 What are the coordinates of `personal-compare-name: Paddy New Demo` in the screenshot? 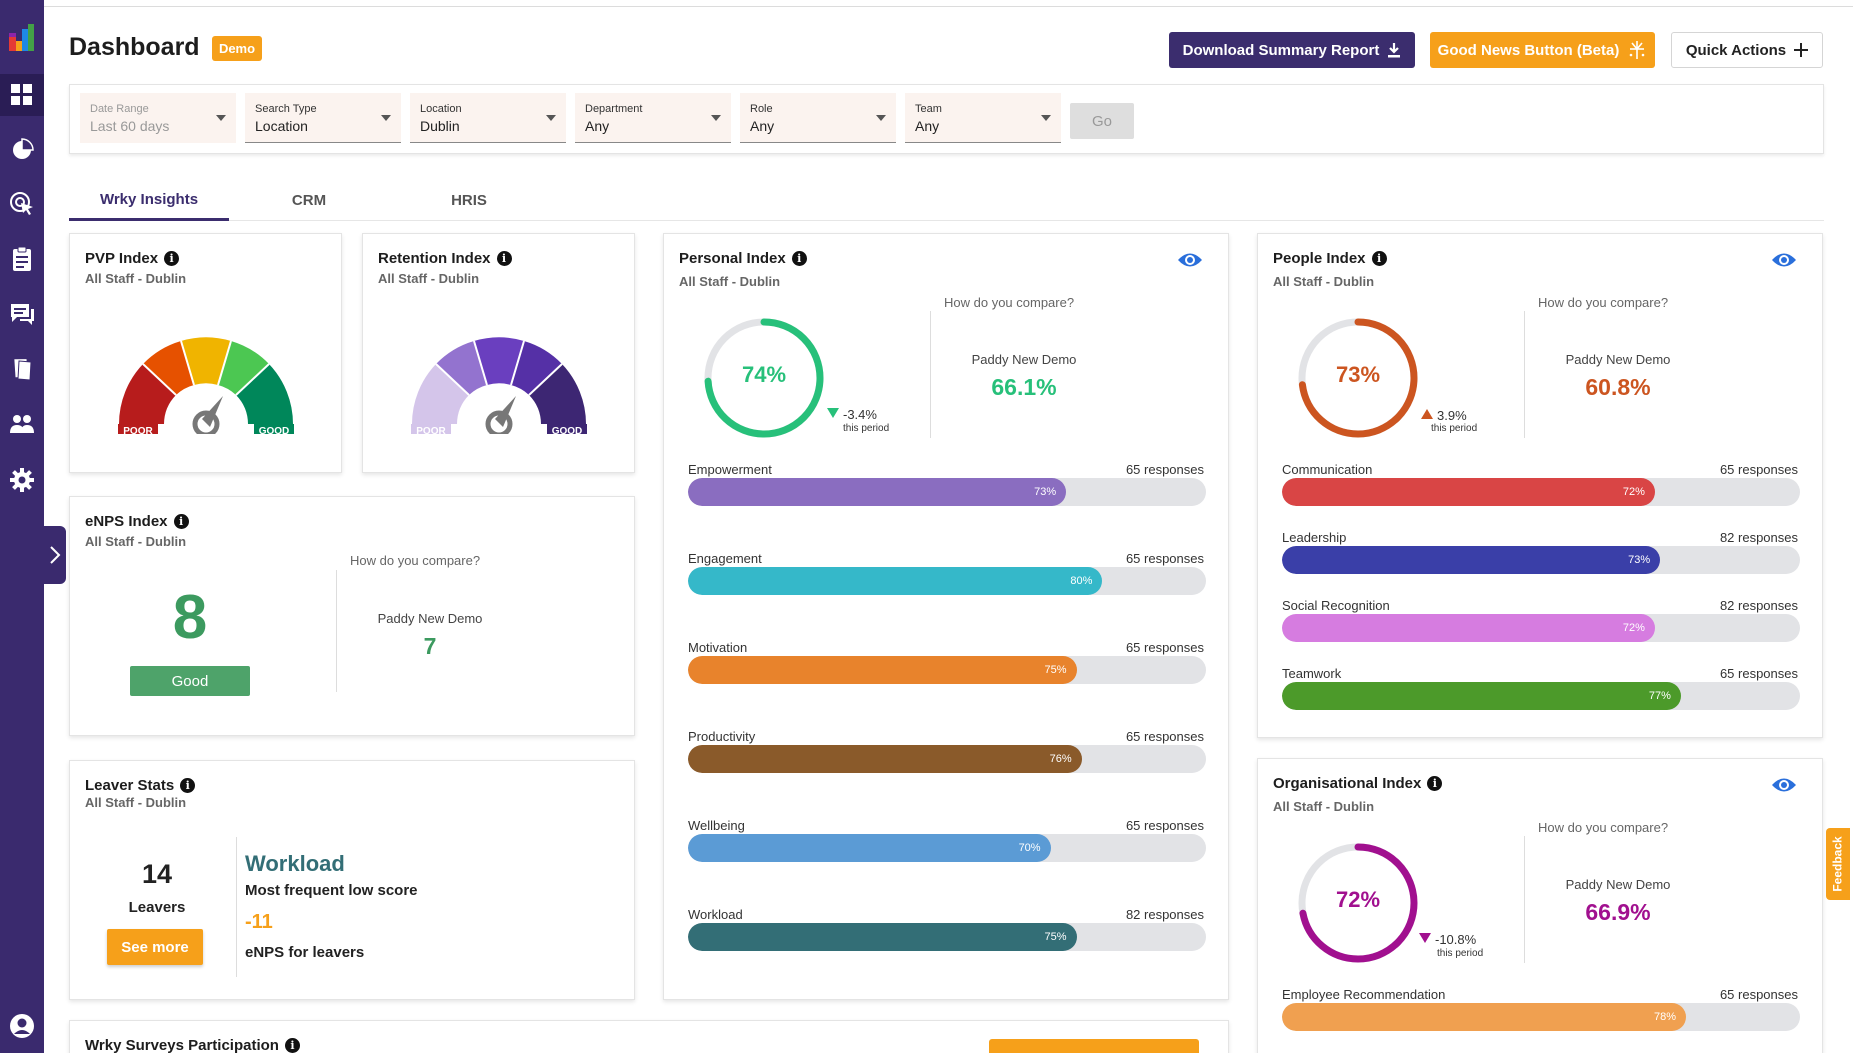 It's located at (1024, 359).